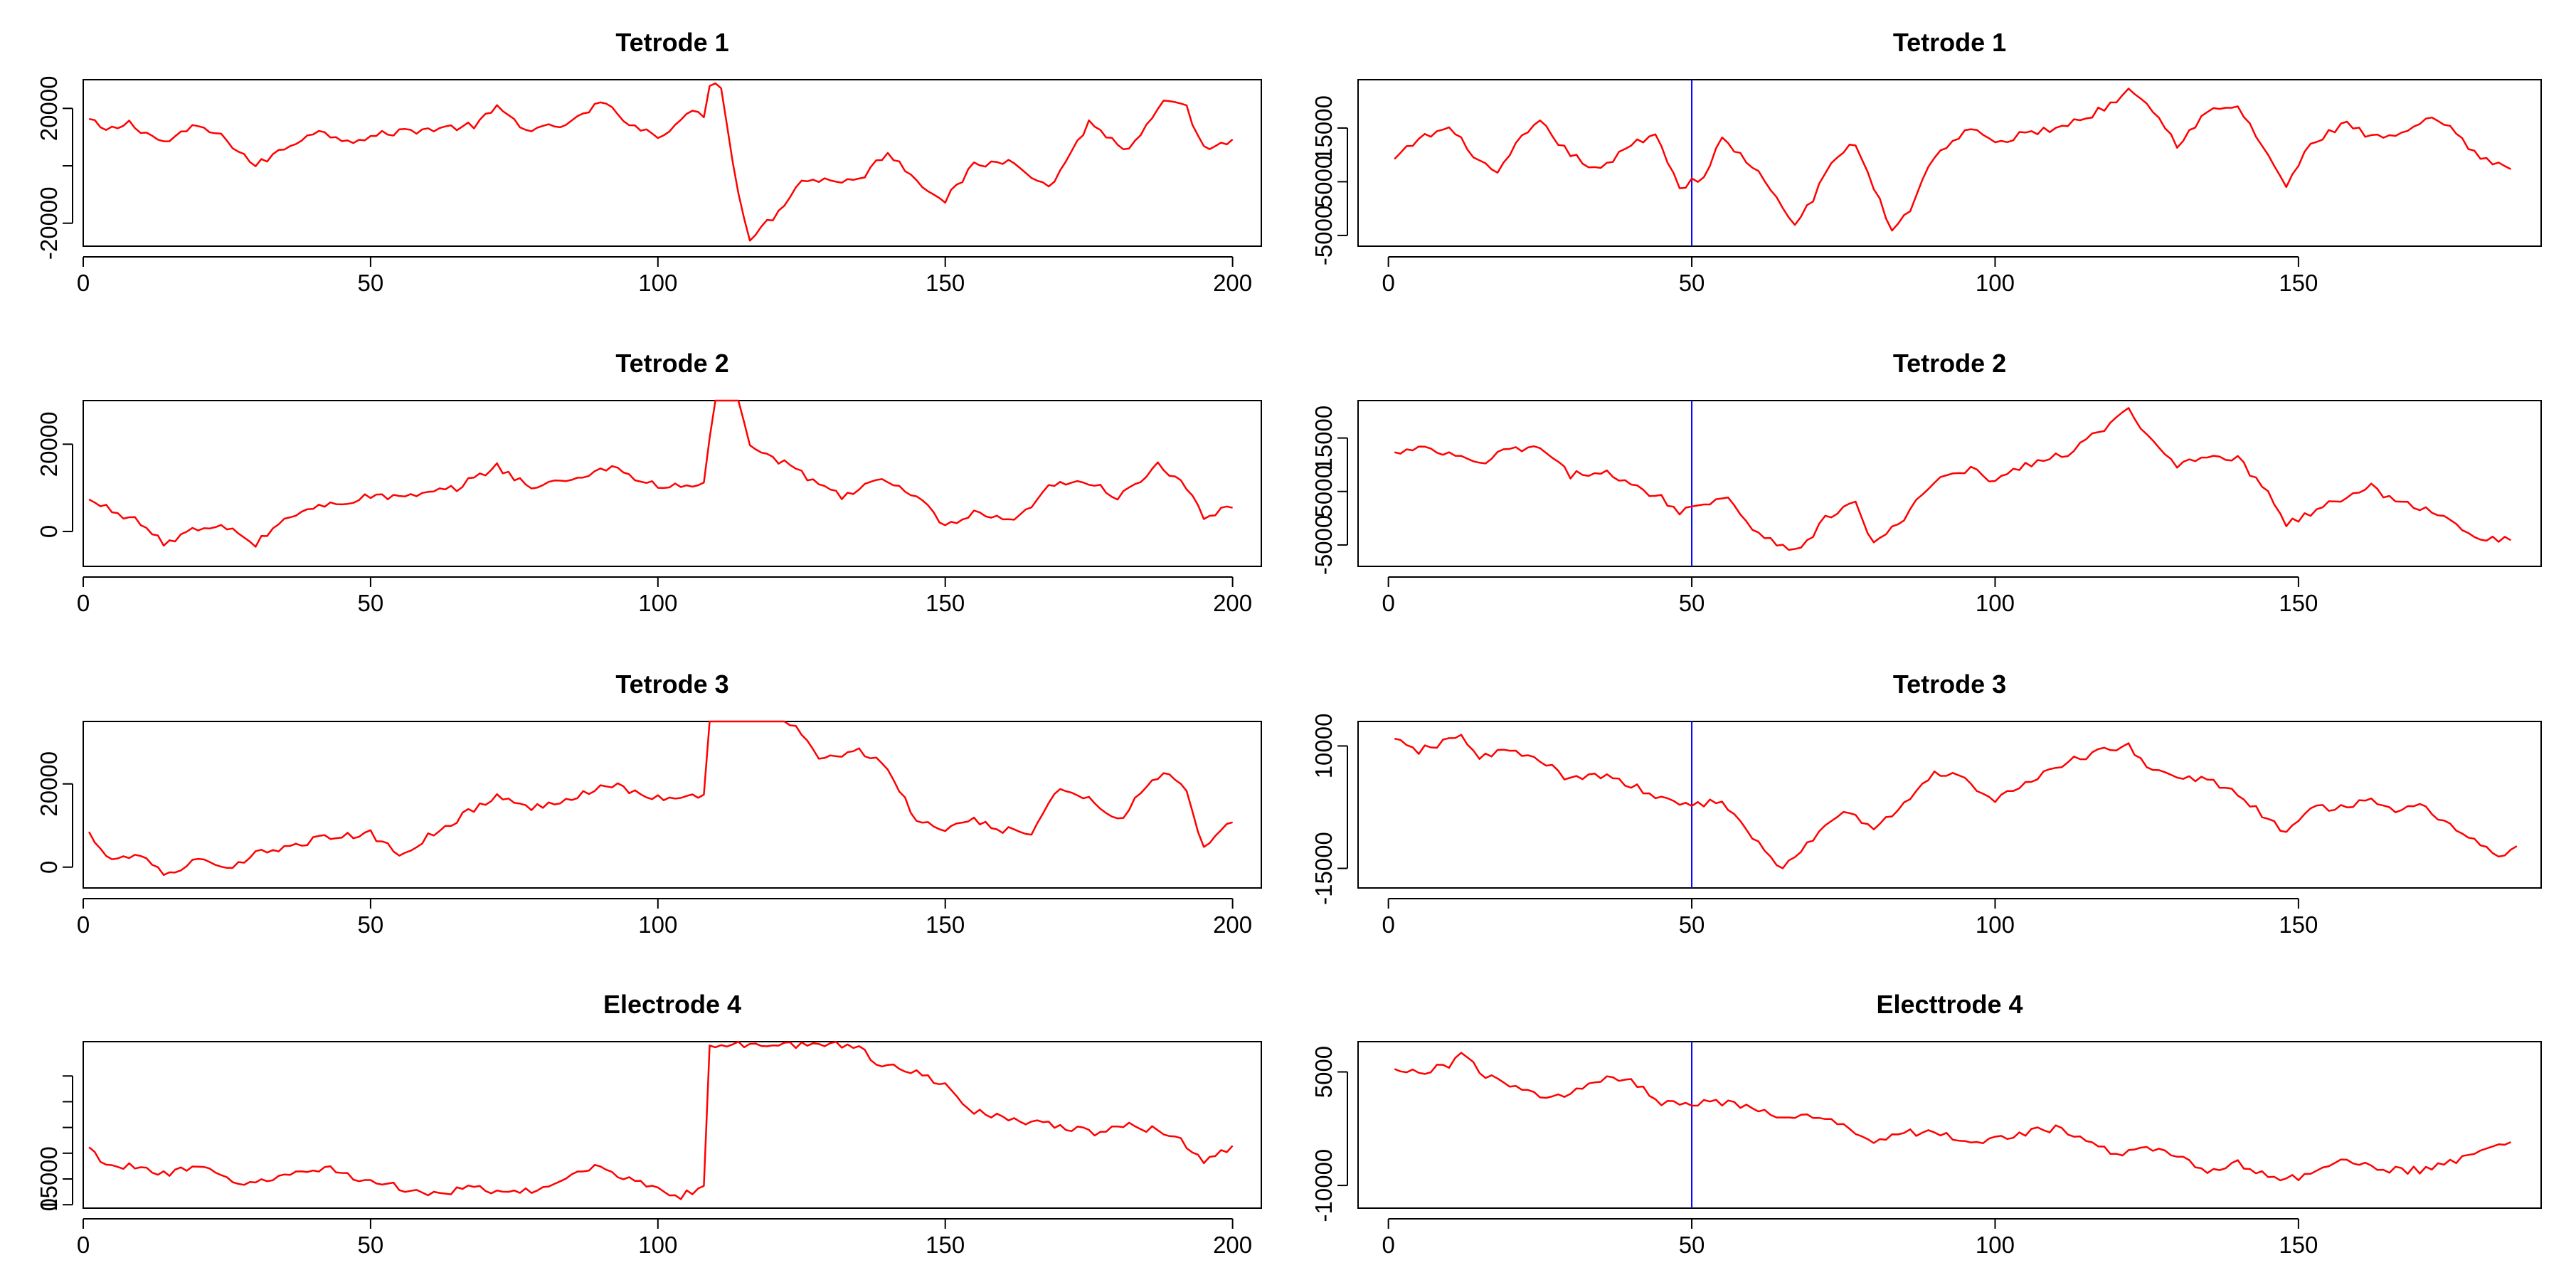 This screenshot has width=2576, height=1280. I want to click on y-tick-label: -10000, so click(1323, 1185).